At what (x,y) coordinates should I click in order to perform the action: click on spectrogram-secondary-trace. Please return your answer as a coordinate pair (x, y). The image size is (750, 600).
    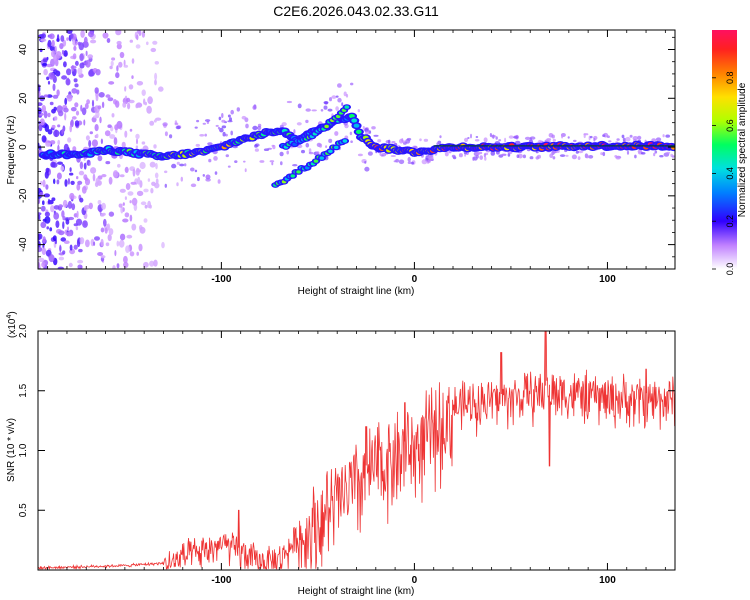
    Looking at the image, I should click on (310, 163).